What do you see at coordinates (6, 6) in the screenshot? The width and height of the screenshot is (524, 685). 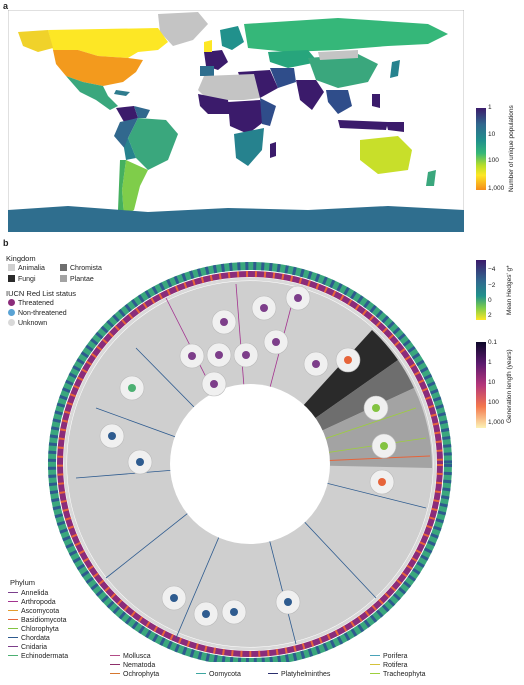 I see `panel-a-label: a` at bounding box center [6, 6].